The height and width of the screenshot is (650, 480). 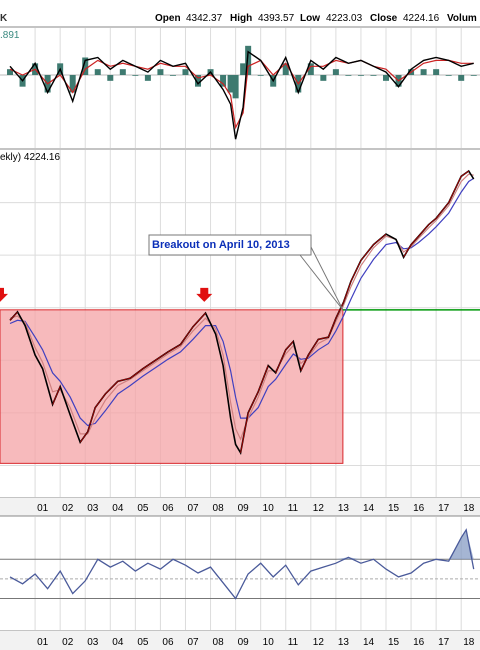 What do you see at coordinates (469, 508) in the screenshot?
I see `x-tick-label-18: 18` at bounding box center [469, 508].